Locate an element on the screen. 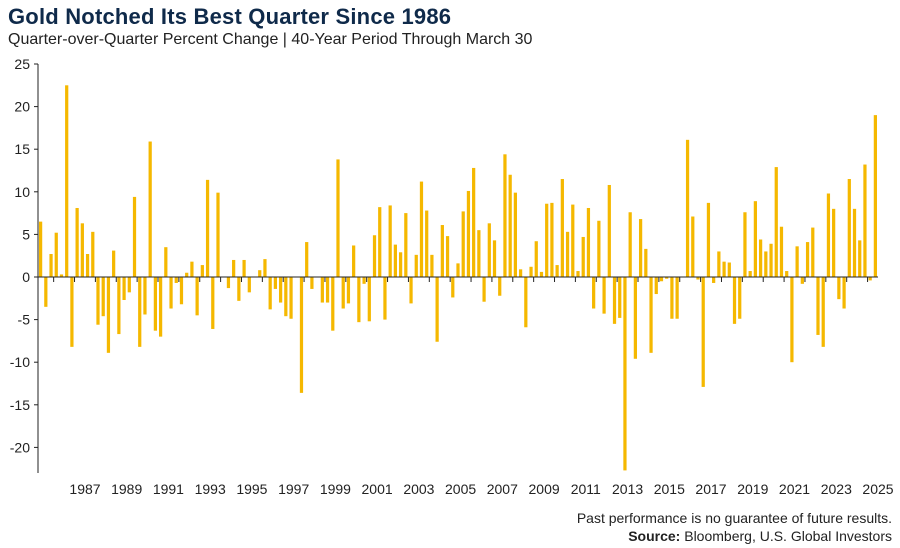  x-tick-label: 1999 is located at coordinates (335, 489).